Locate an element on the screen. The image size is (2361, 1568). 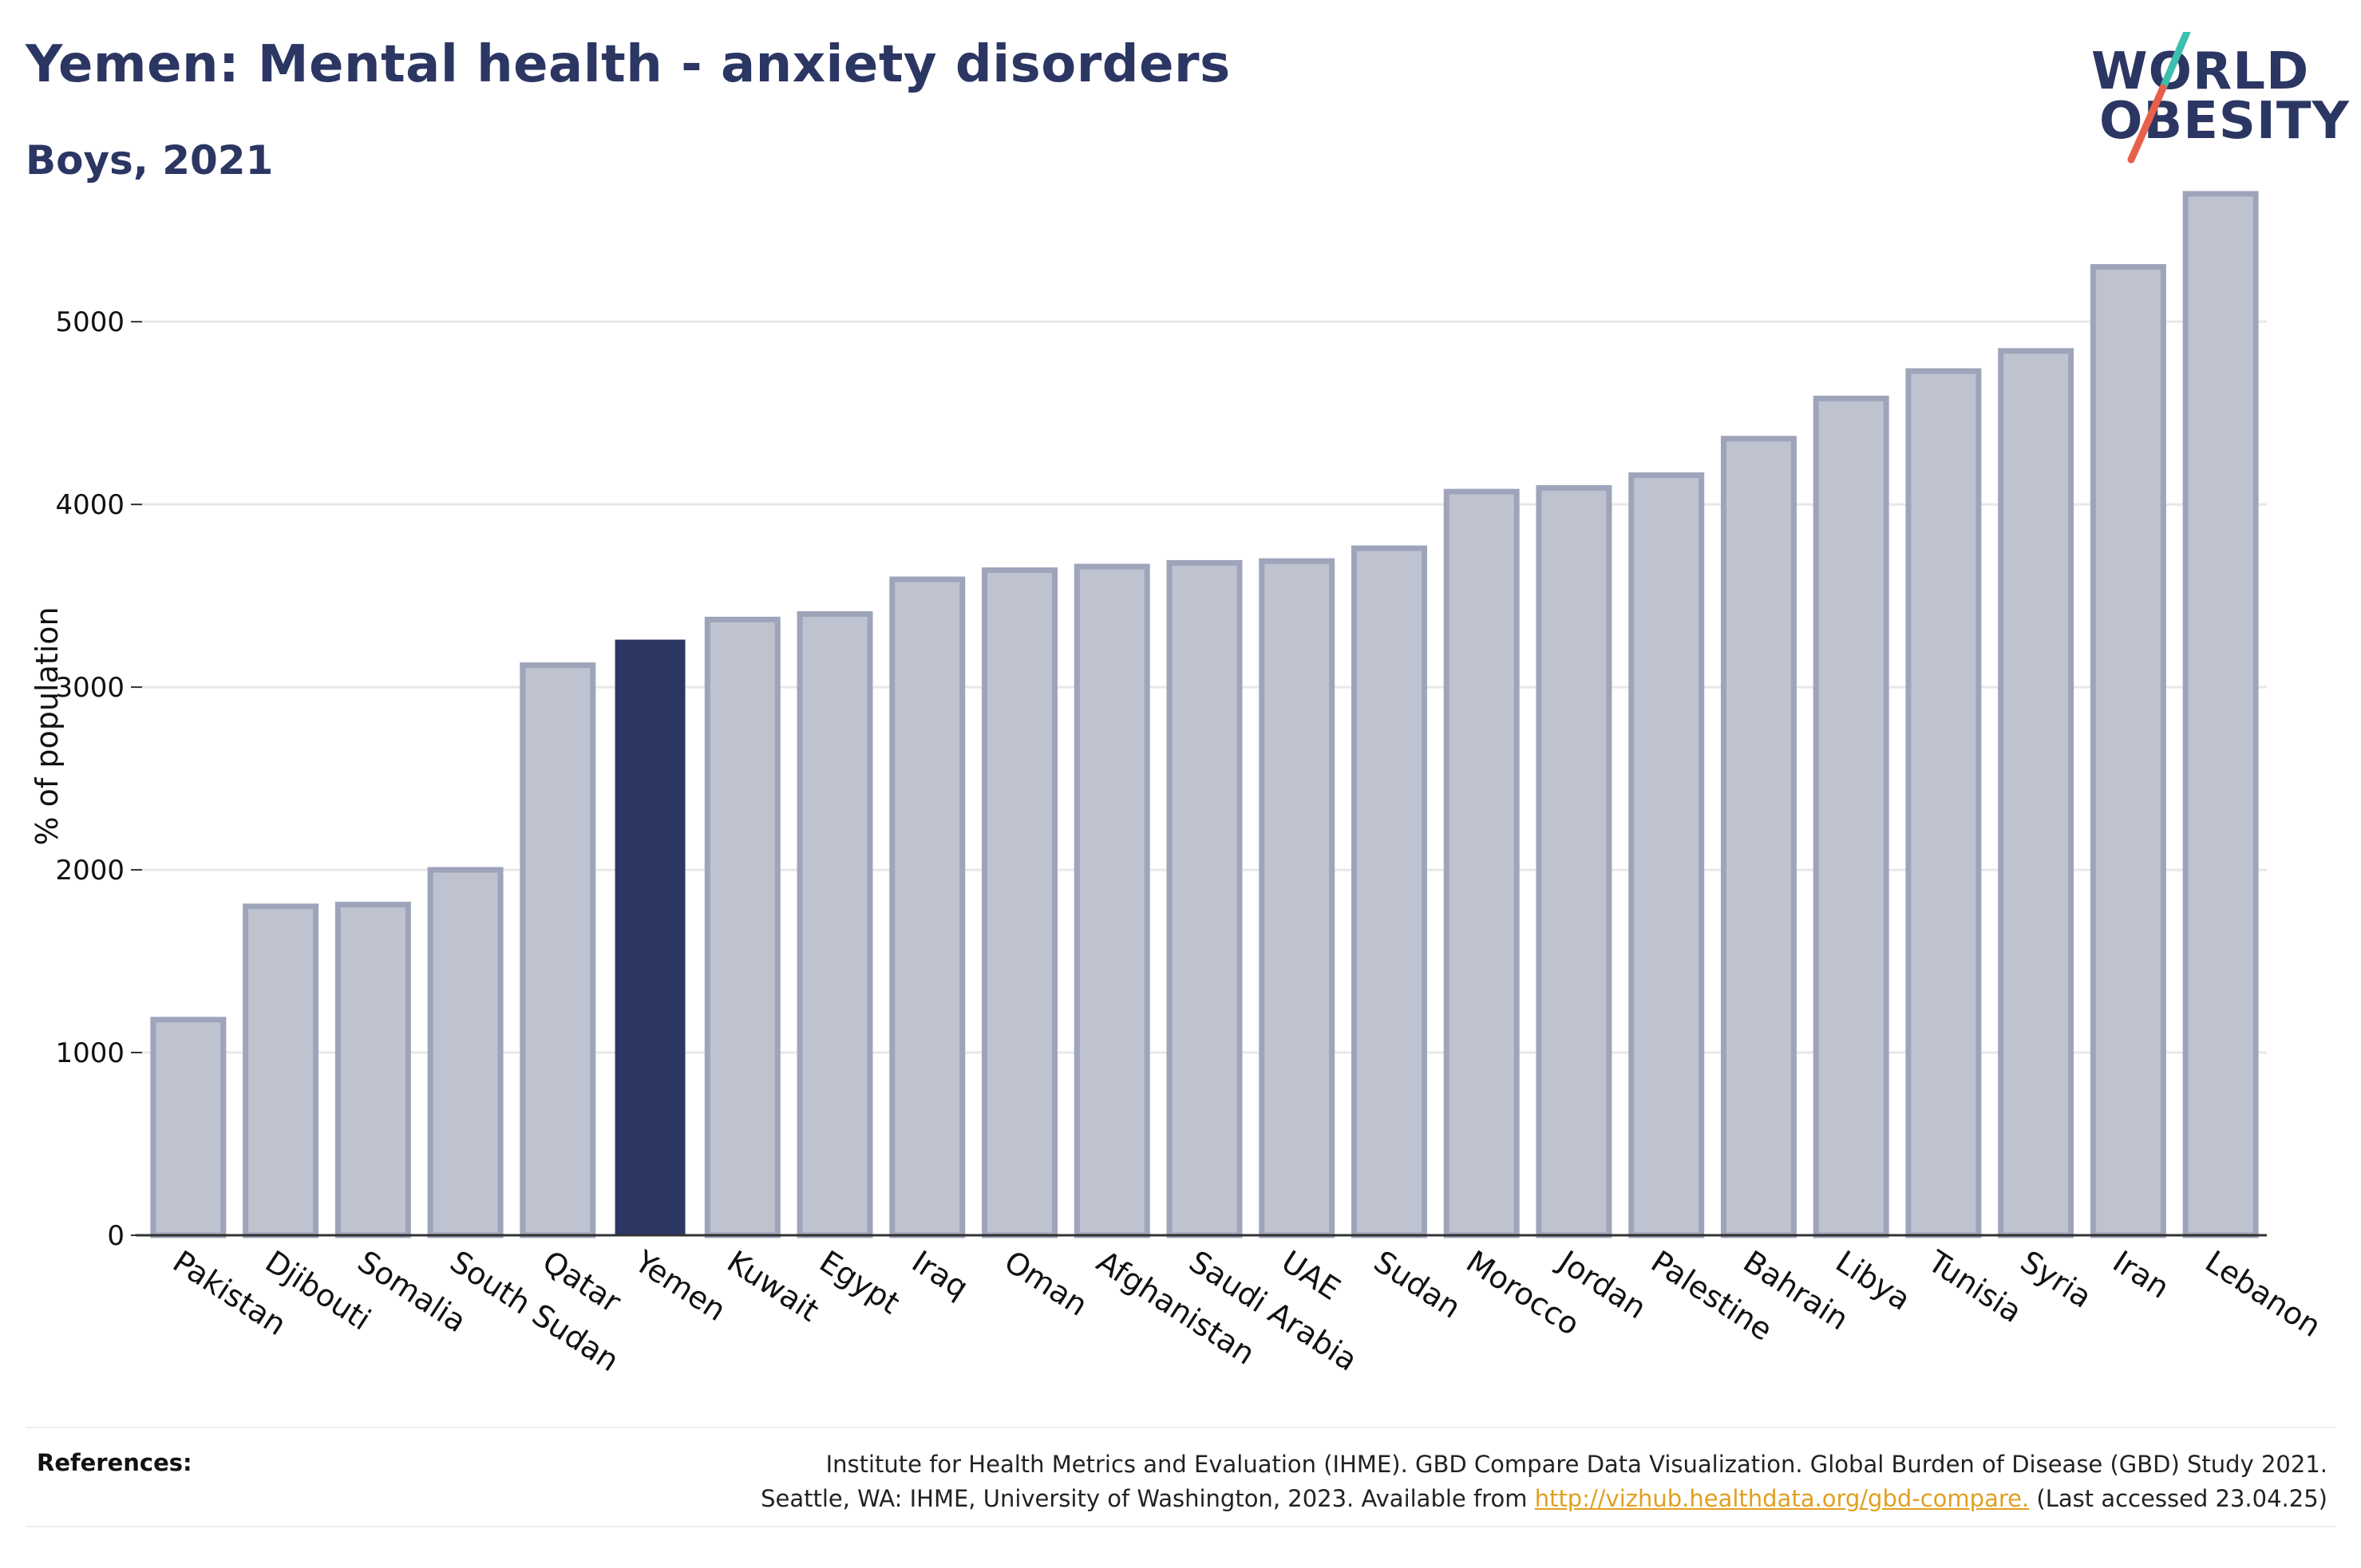
x-tick-label: Iran is located at coordinates (2140, 1274).